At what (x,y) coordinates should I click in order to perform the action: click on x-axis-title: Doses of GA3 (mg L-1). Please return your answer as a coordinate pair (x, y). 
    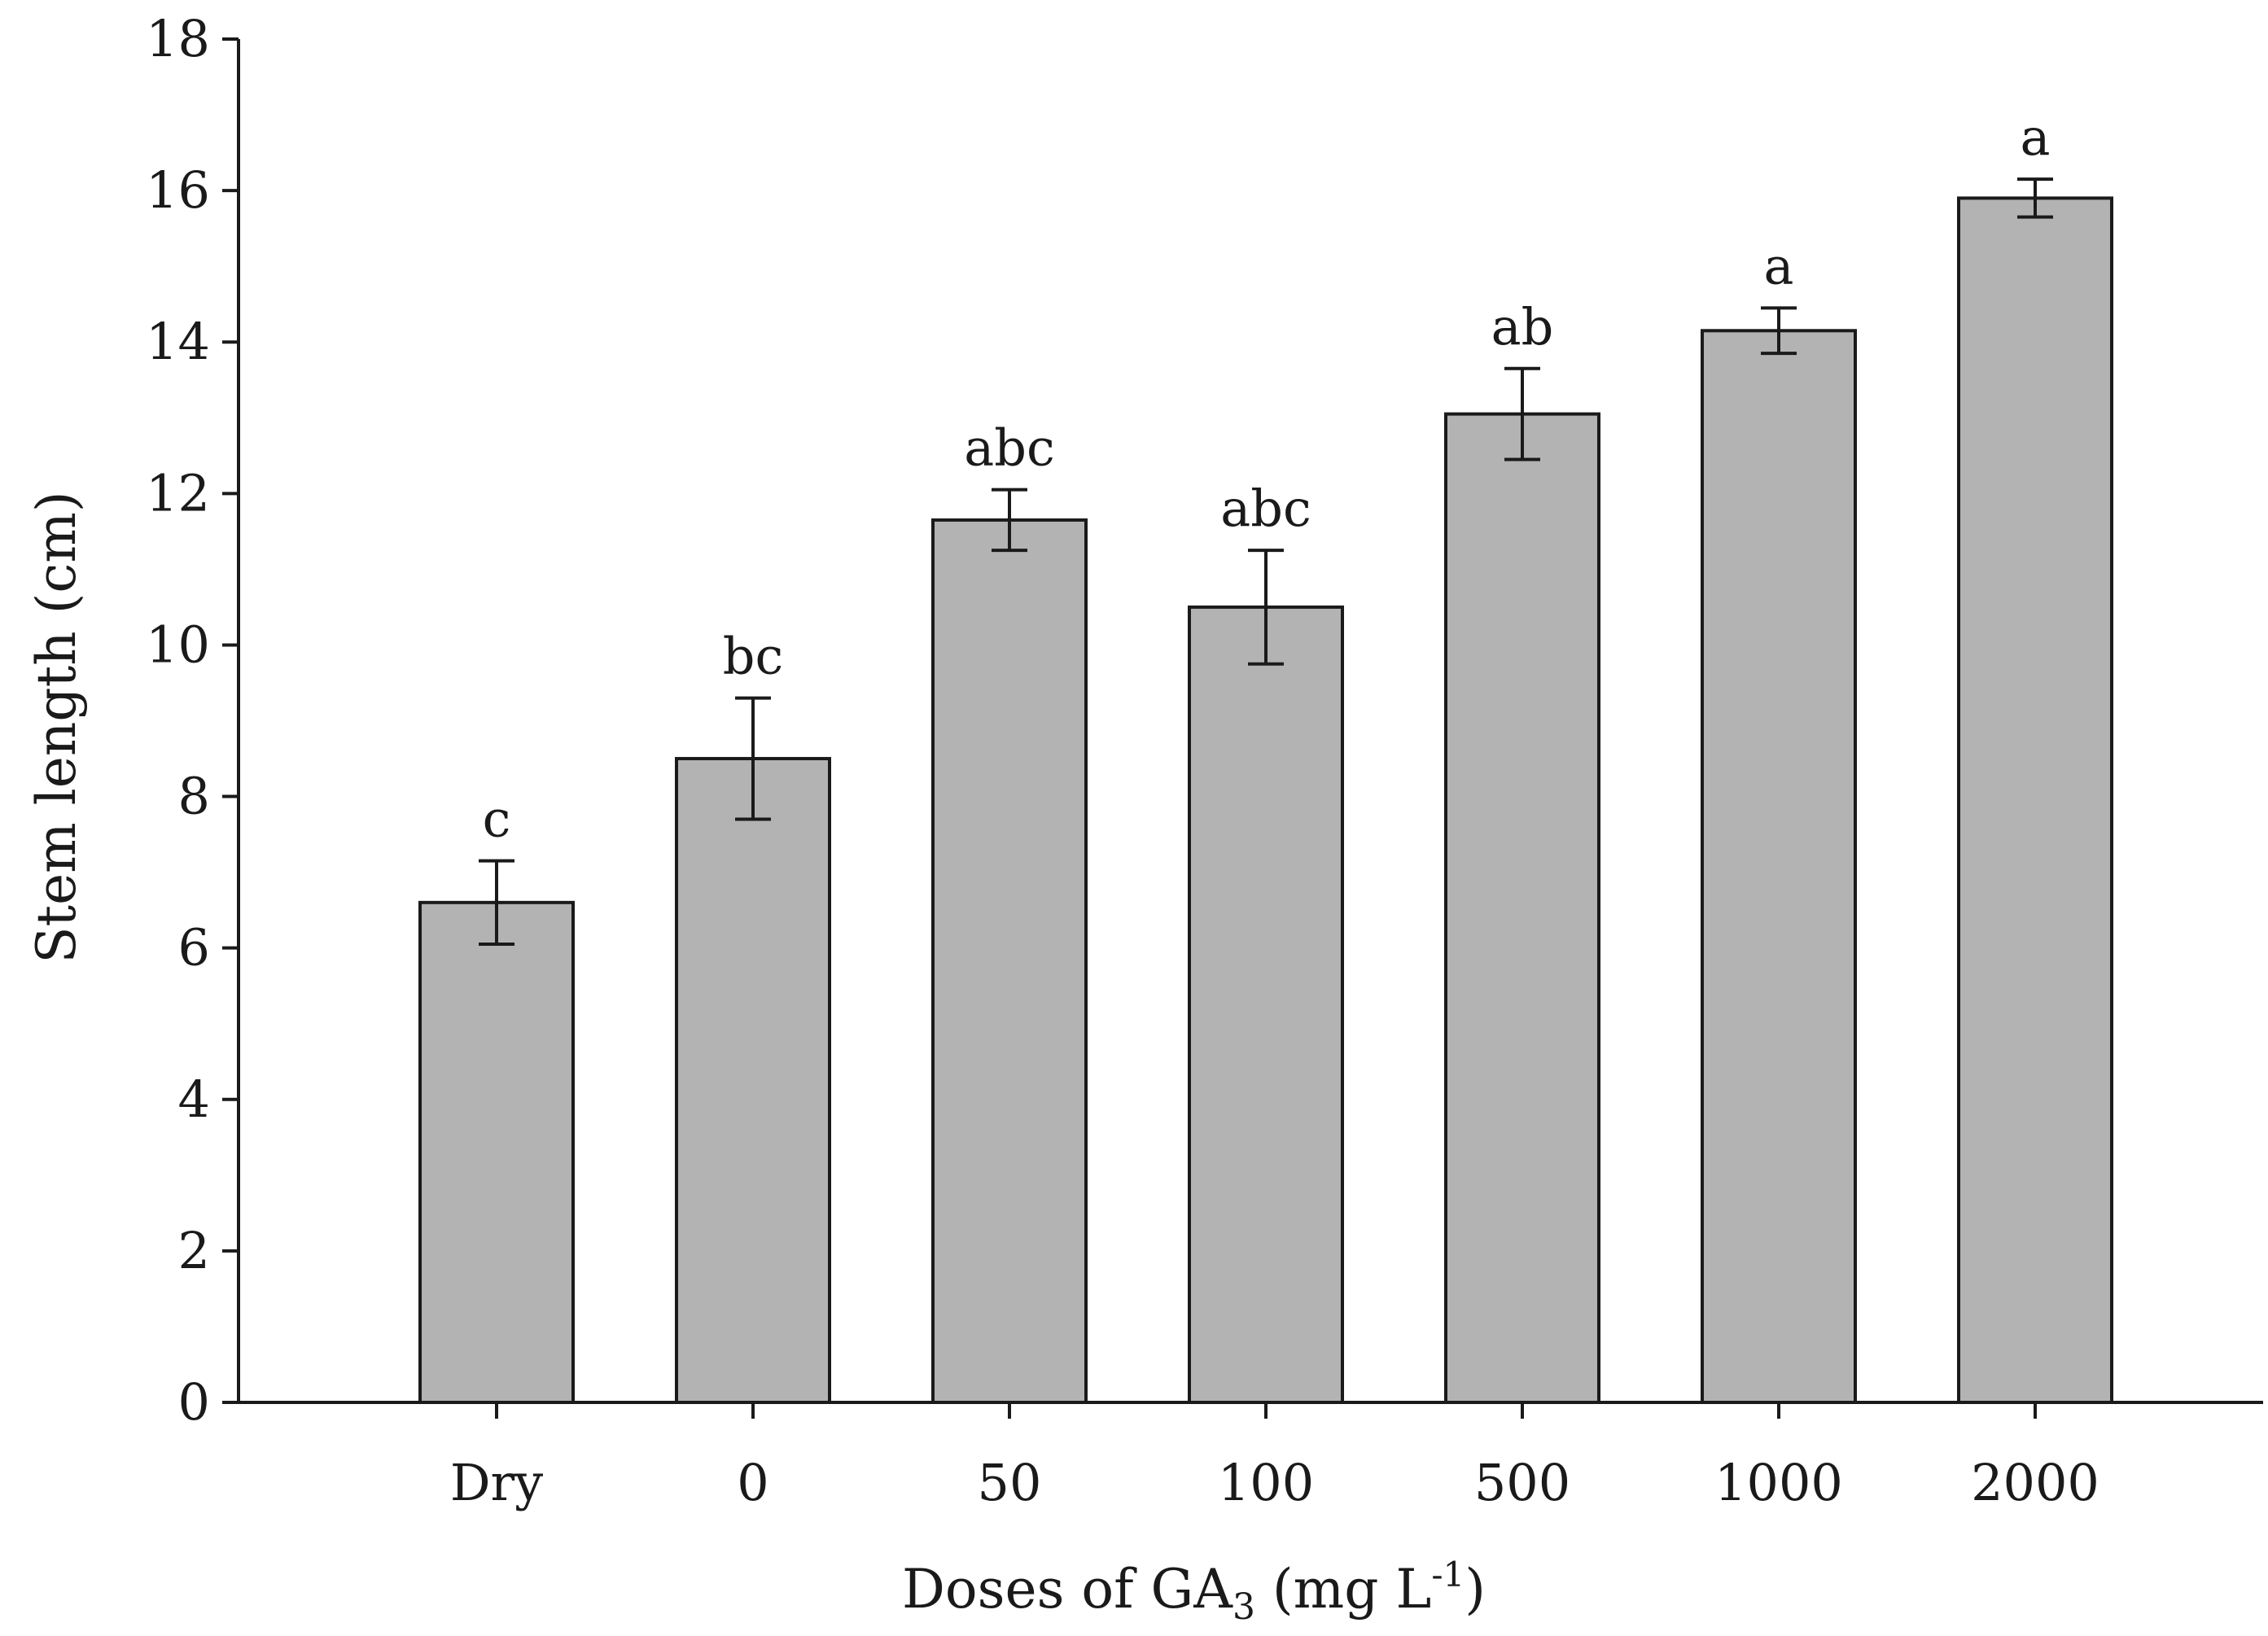
    Looking at the image, I should click on (1194, 1591).